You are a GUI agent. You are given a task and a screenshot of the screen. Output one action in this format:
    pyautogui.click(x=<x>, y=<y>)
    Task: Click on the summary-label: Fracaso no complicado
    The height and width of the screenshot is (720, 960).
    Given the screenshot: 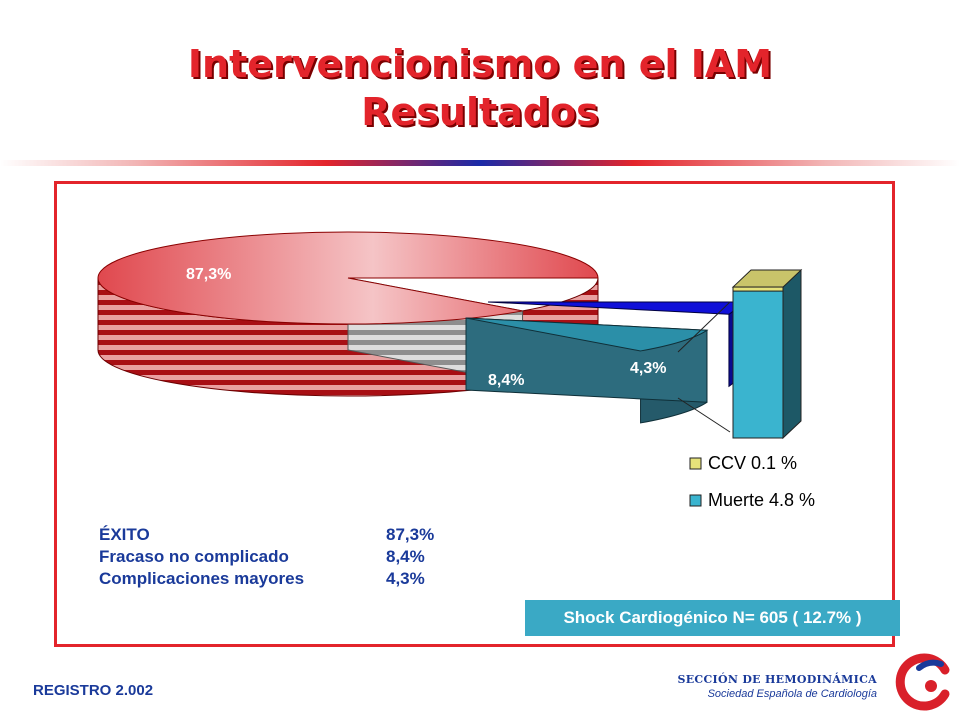 What is the action you would take?
    pyautogui.click(x=194, y=556)
    